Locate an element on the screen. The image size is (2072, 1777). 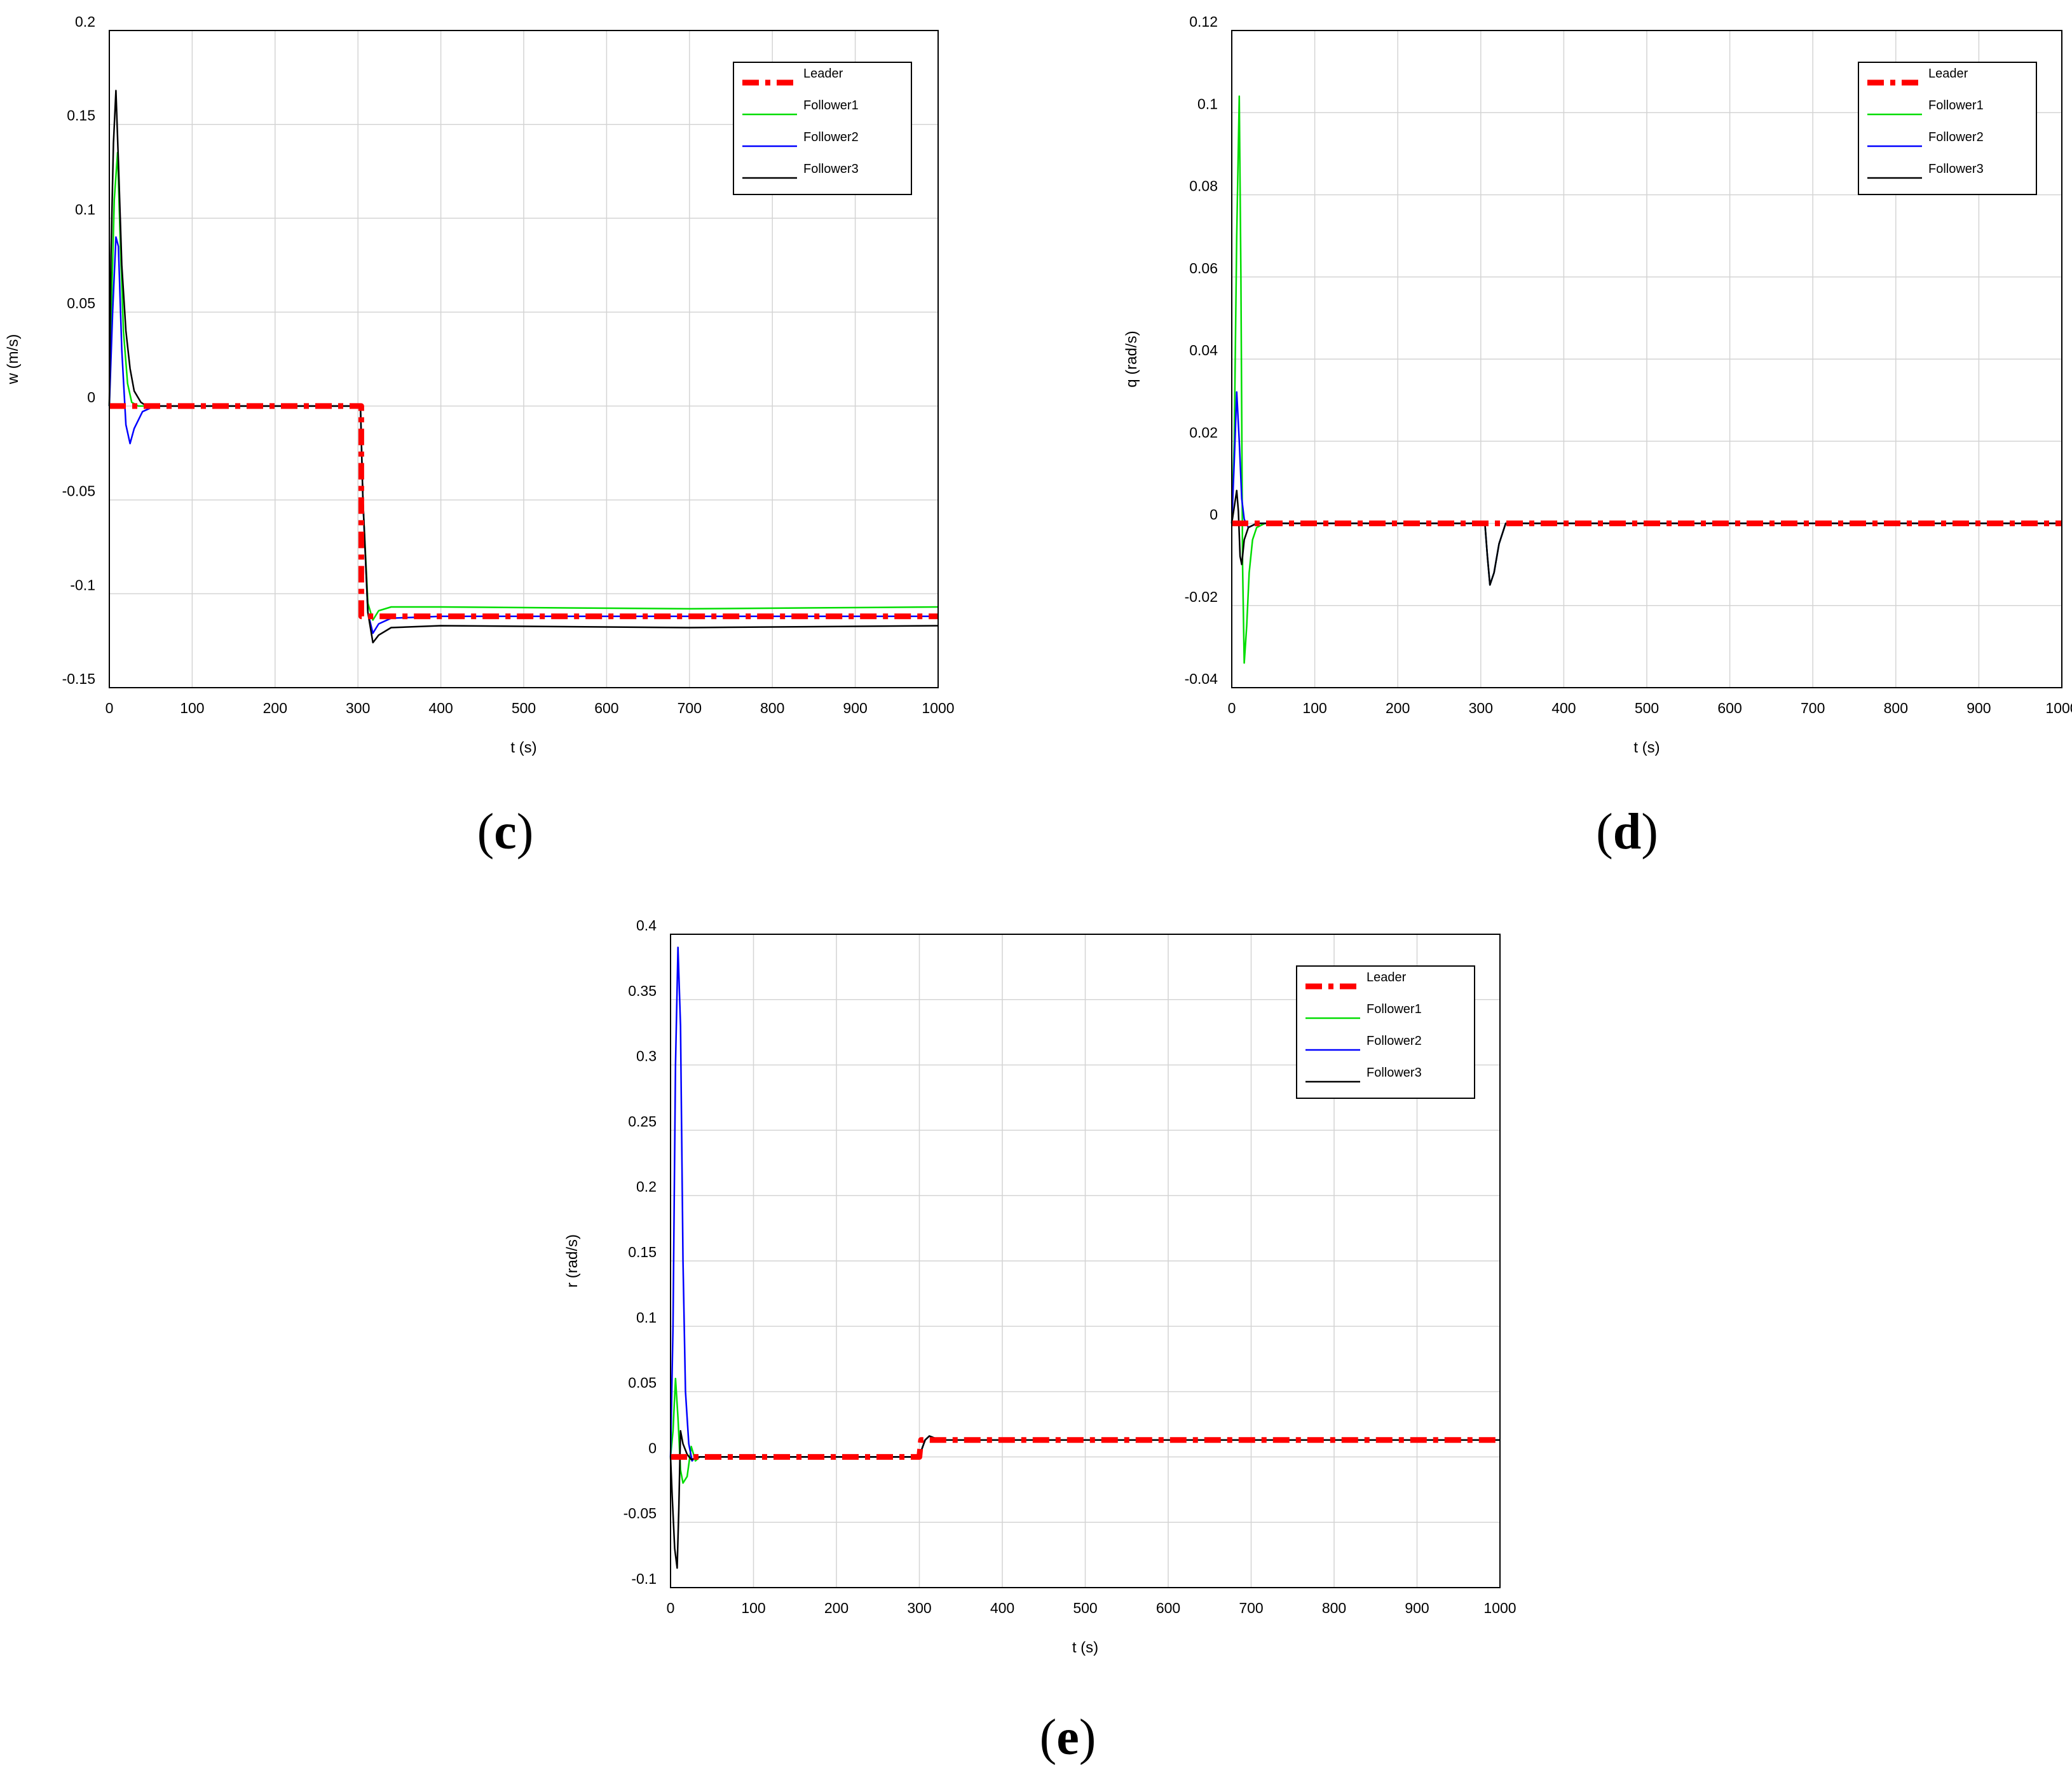
y-tick-label: 0.35 is located at coordinates (642, 991).